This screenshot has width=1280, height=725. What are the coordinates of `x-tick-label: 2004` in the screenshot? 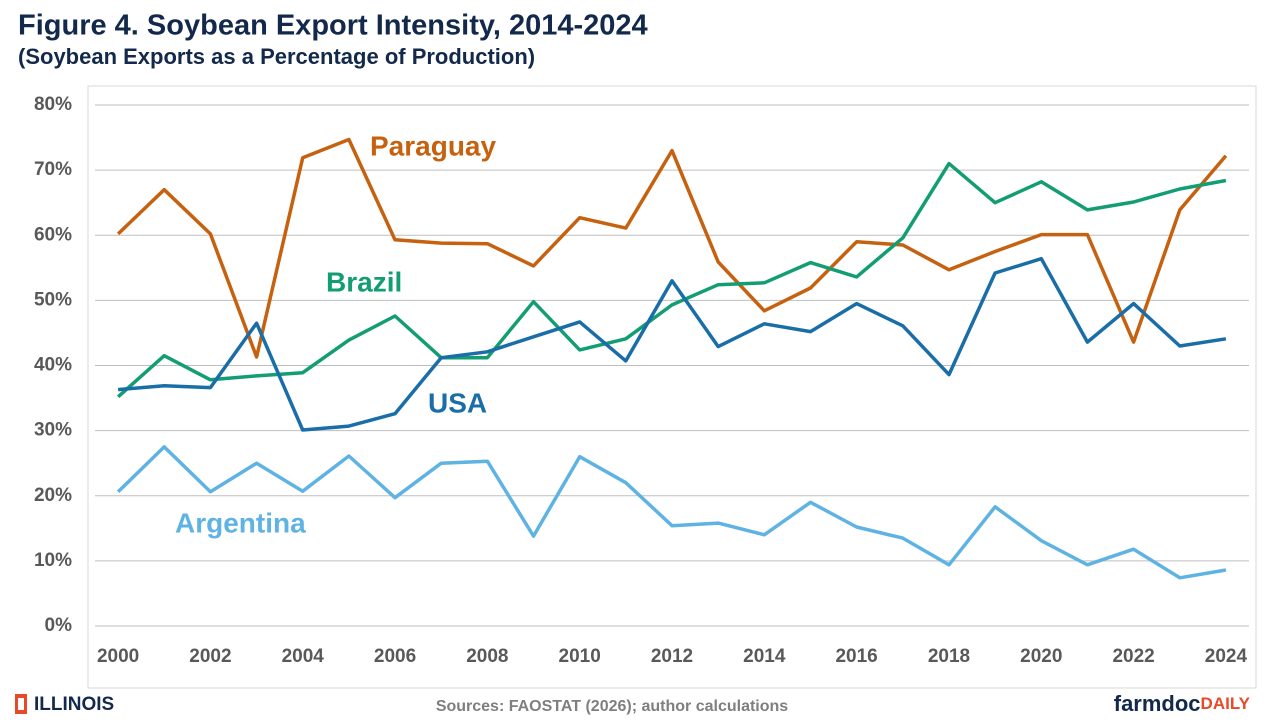 It's located at (303, 656).